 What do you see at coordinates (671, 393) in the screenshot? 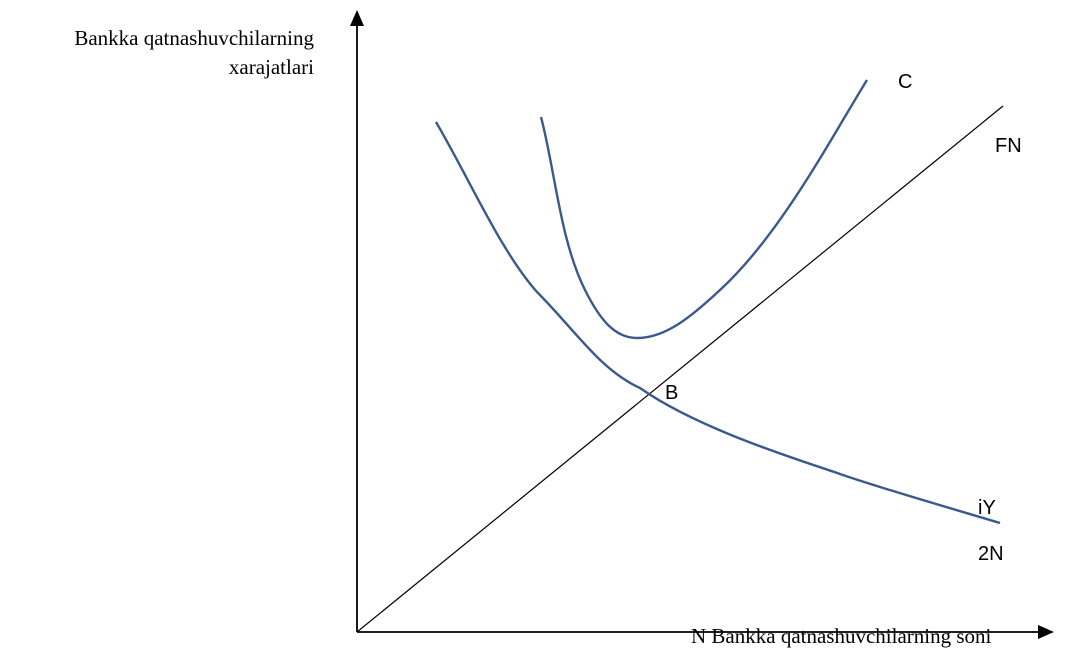
I see `point-b-label: B` at bounding box center [671, 393].